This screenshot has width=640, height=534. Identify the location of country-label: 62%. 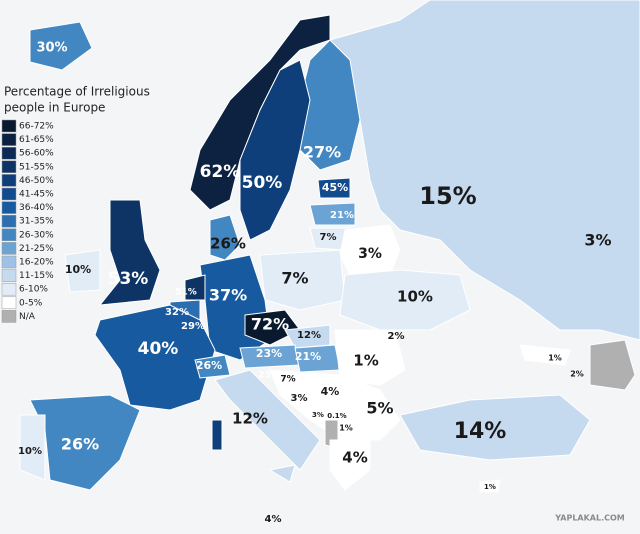
(220, 172).